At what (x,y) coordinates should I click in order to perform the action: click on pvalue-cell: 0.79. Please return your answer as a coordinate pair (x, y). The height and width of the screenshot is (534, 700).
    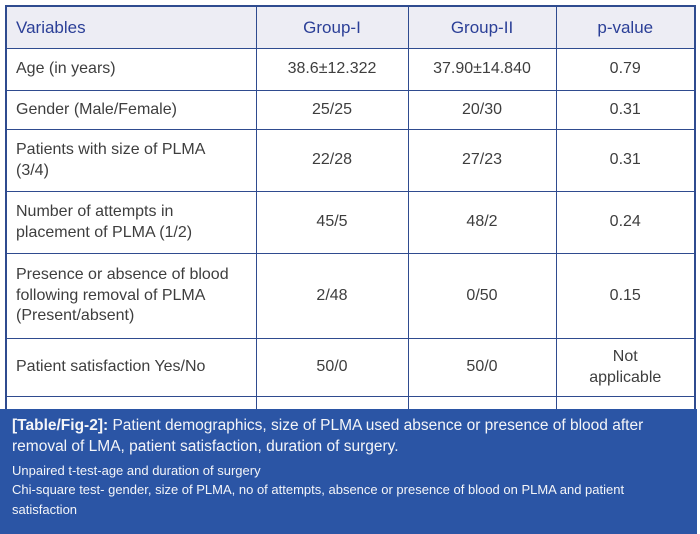
    Looking at the image, I should click on (625, 69).